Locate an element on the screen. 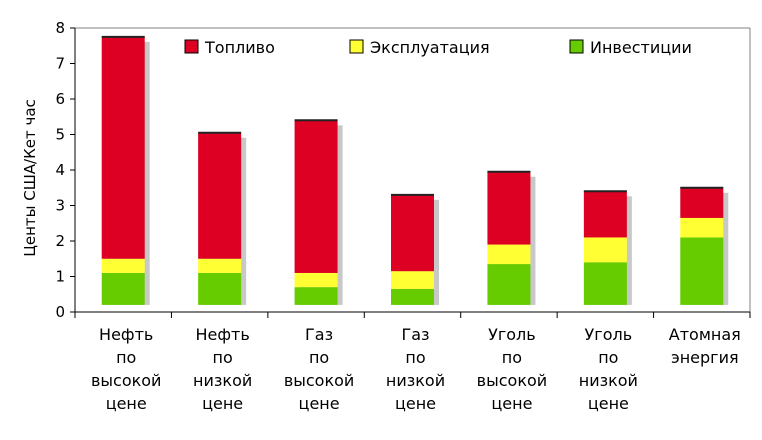  x-category-label: энергия is located at coordinates (705, 357).